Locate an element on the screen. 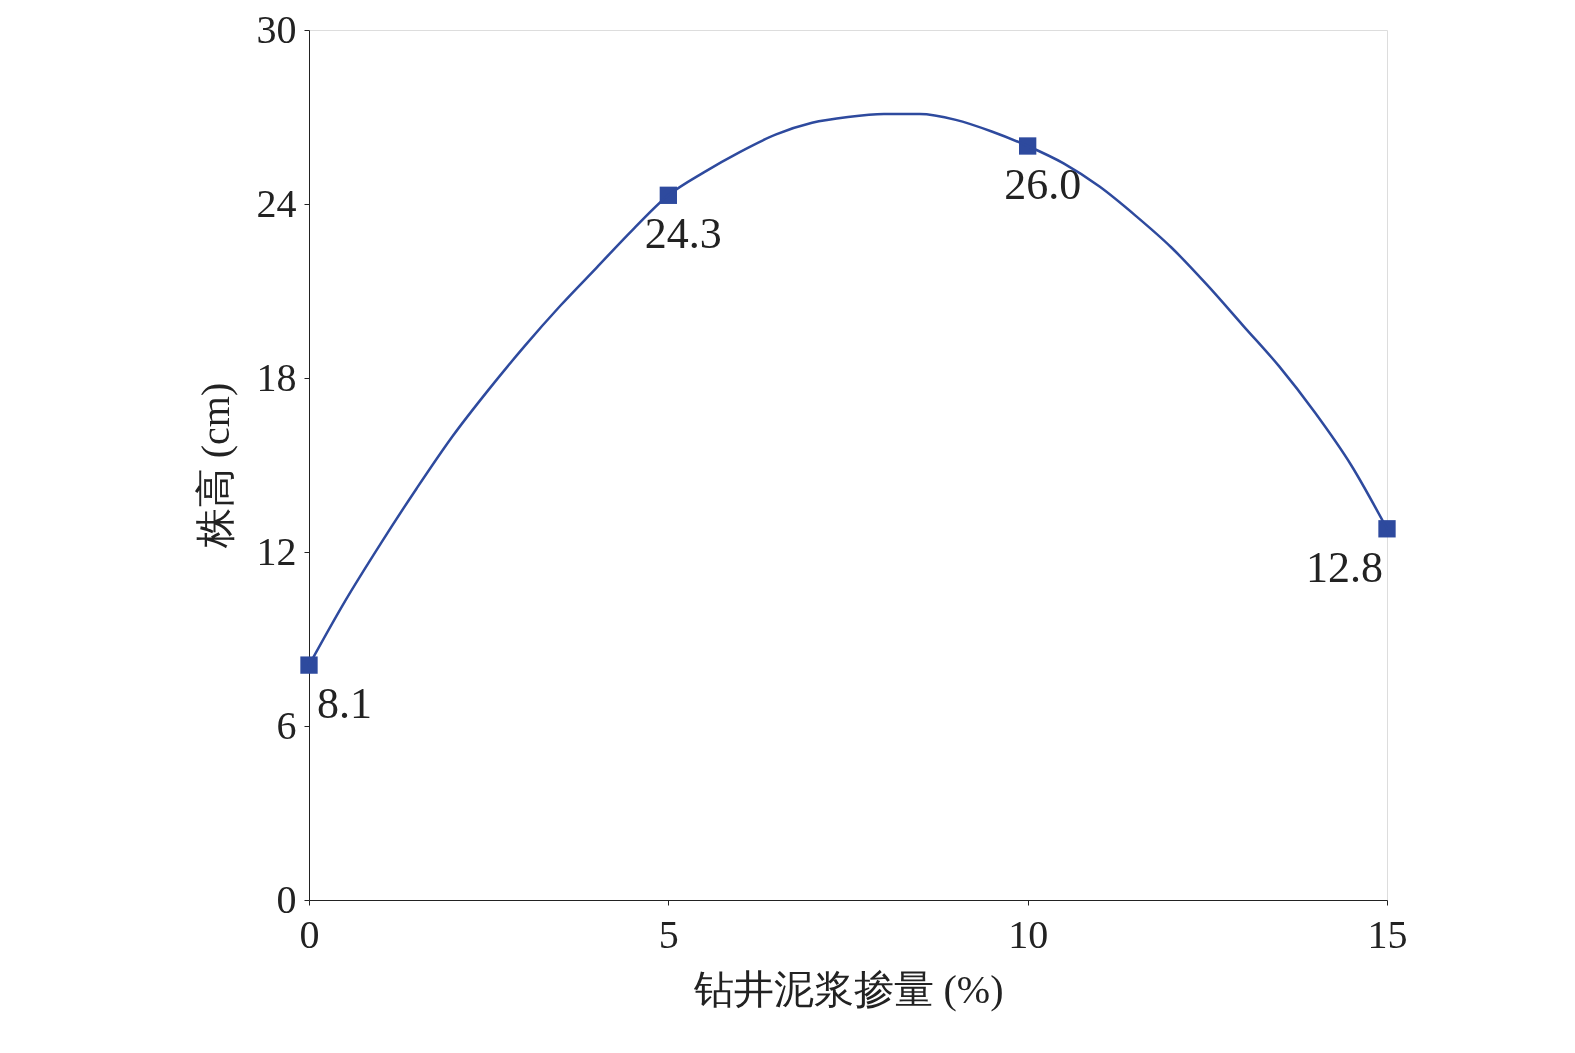 This screenshot has width=1575, height=1053. data-label: 12.8 is located at coordinates (1344, 567).